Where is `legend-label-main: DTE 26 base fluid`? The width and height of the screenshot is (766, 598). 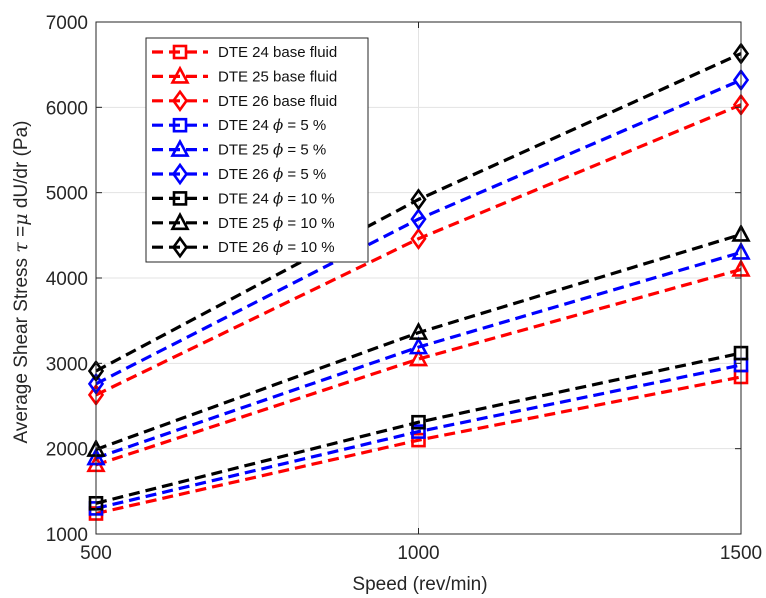 legend-label-main: DTE 26 base fluid is located at coordinates (277, 101).